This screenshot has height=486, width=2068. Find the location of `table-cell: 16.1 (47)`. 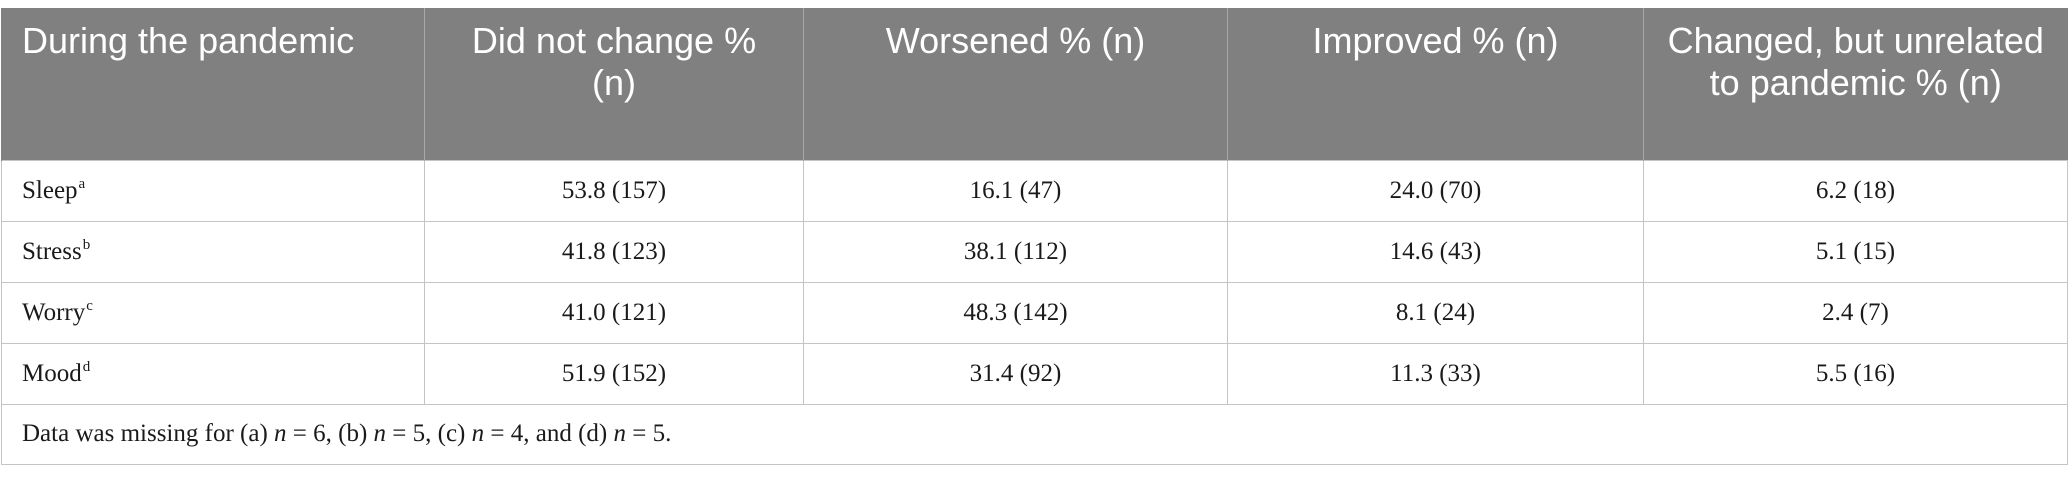

table-cell: 16.1 (47) is located at coordinates (1015, 190).